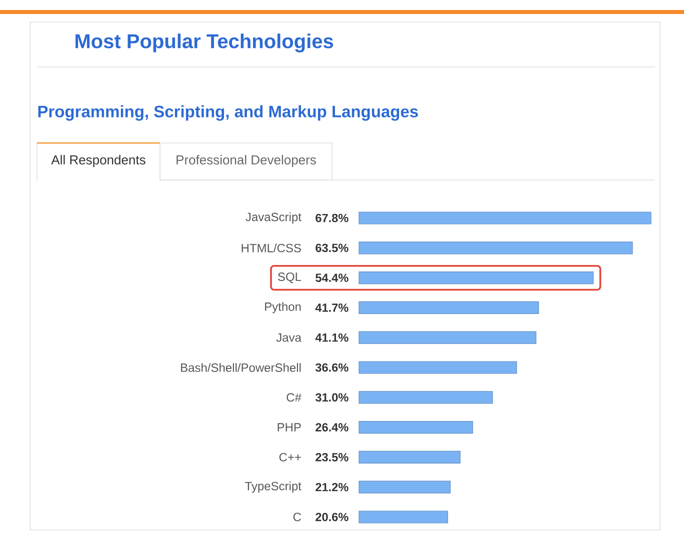 This screenshot has width=684, height=533. Describe the element at coordinates (290, 278) in the screenshot. I see `y-tick-label: SQL` at that location.